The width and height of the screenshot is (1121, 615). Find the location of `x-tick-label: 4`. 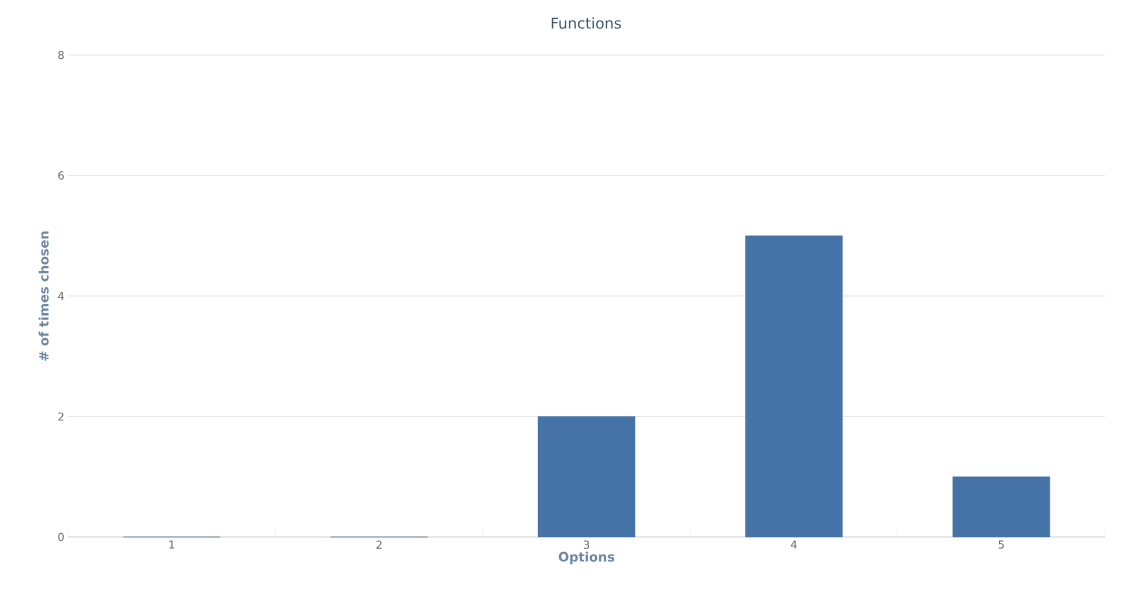

x-tick-label: 4 is located at coordinates (793, 544).